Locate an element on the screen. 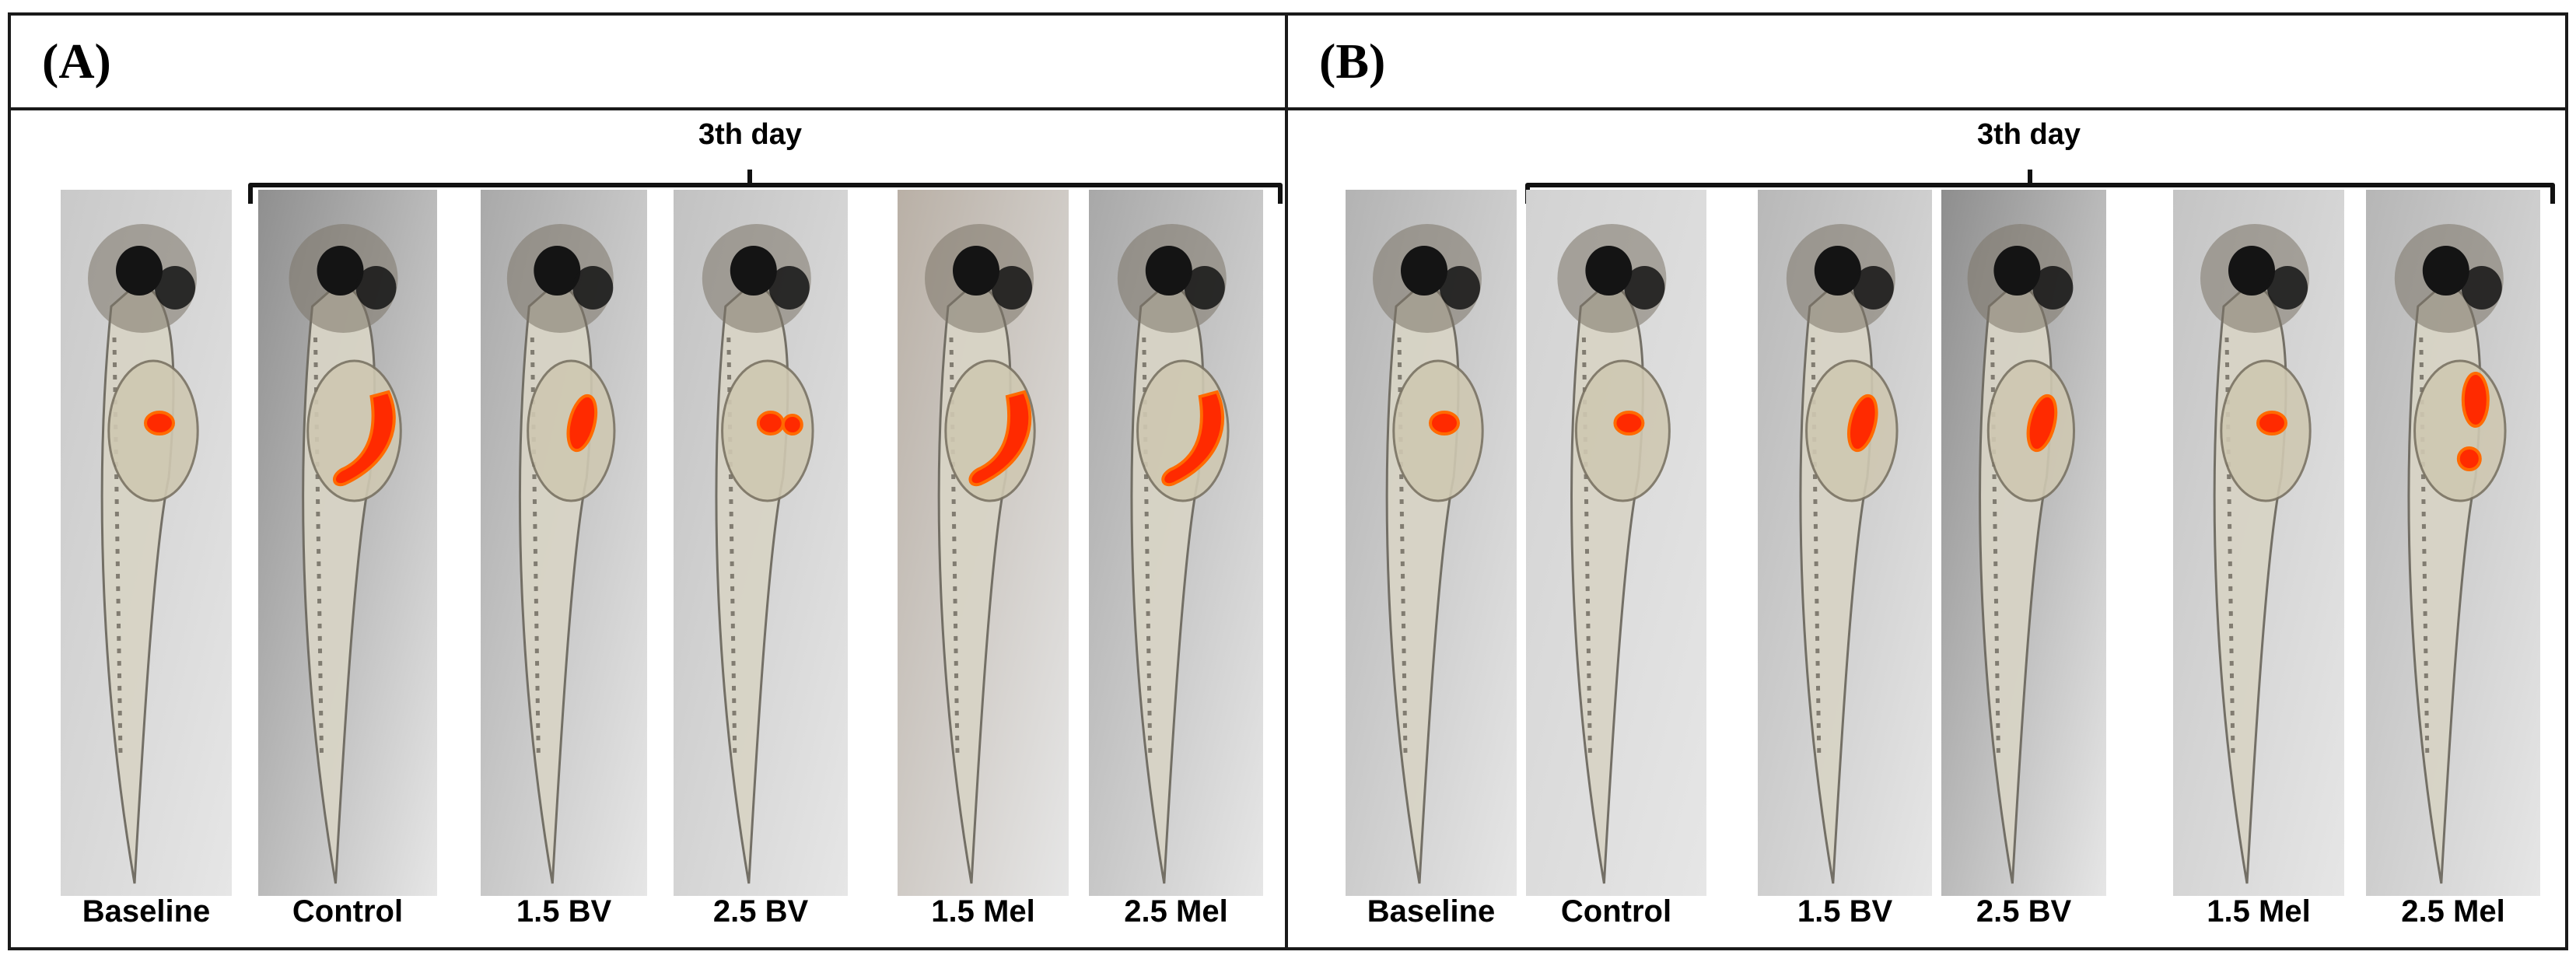  panel-a-header: (A) is located at coordinates (652, 63).